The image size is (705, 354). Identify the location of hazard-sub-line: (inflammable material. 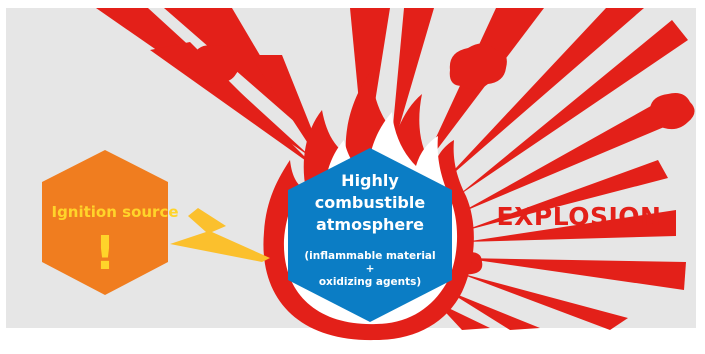
(370, 256).